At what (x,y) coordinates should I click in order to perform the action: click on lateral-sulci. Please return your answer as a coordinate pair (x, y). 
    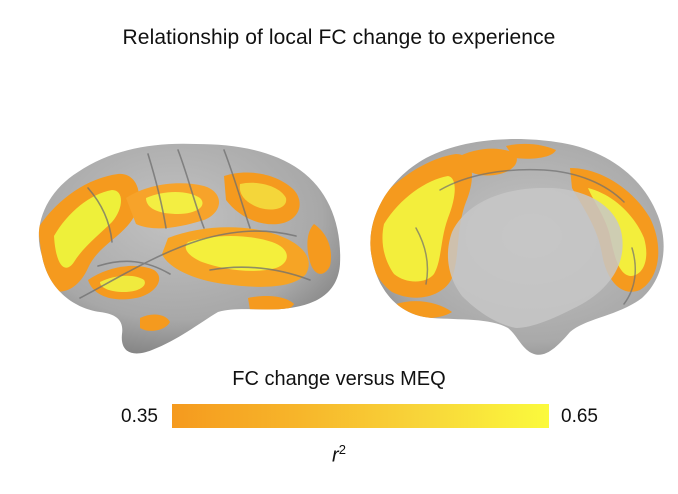
    Looking at the image, I should click on (195, 224).